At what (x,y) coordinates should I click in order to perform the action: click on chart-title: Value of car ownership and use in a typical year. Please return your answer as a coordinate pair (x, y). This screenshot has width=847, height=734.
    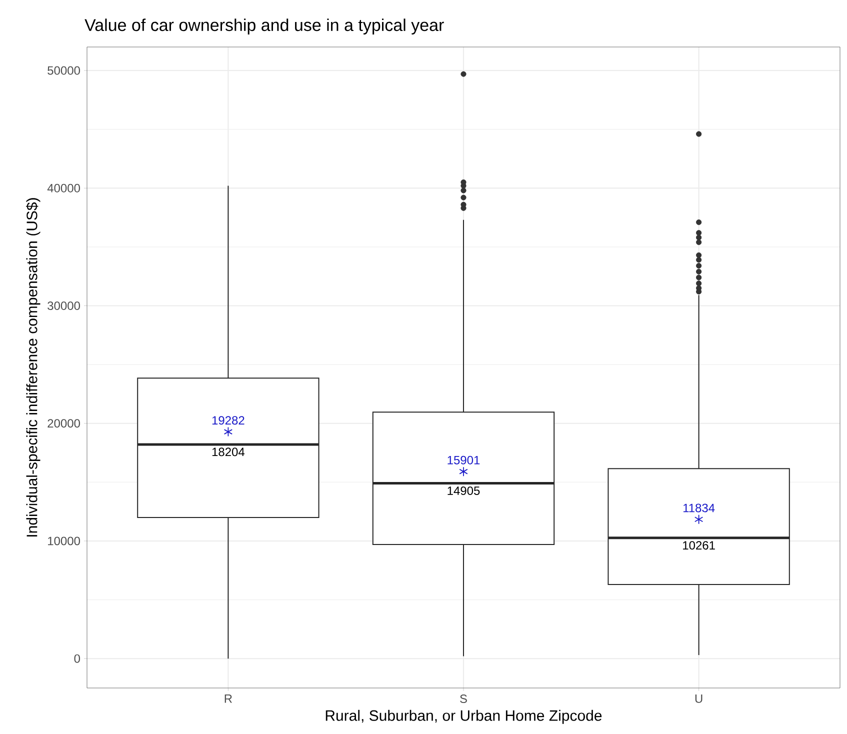
    Looking at the image, I should click on (264, 26).